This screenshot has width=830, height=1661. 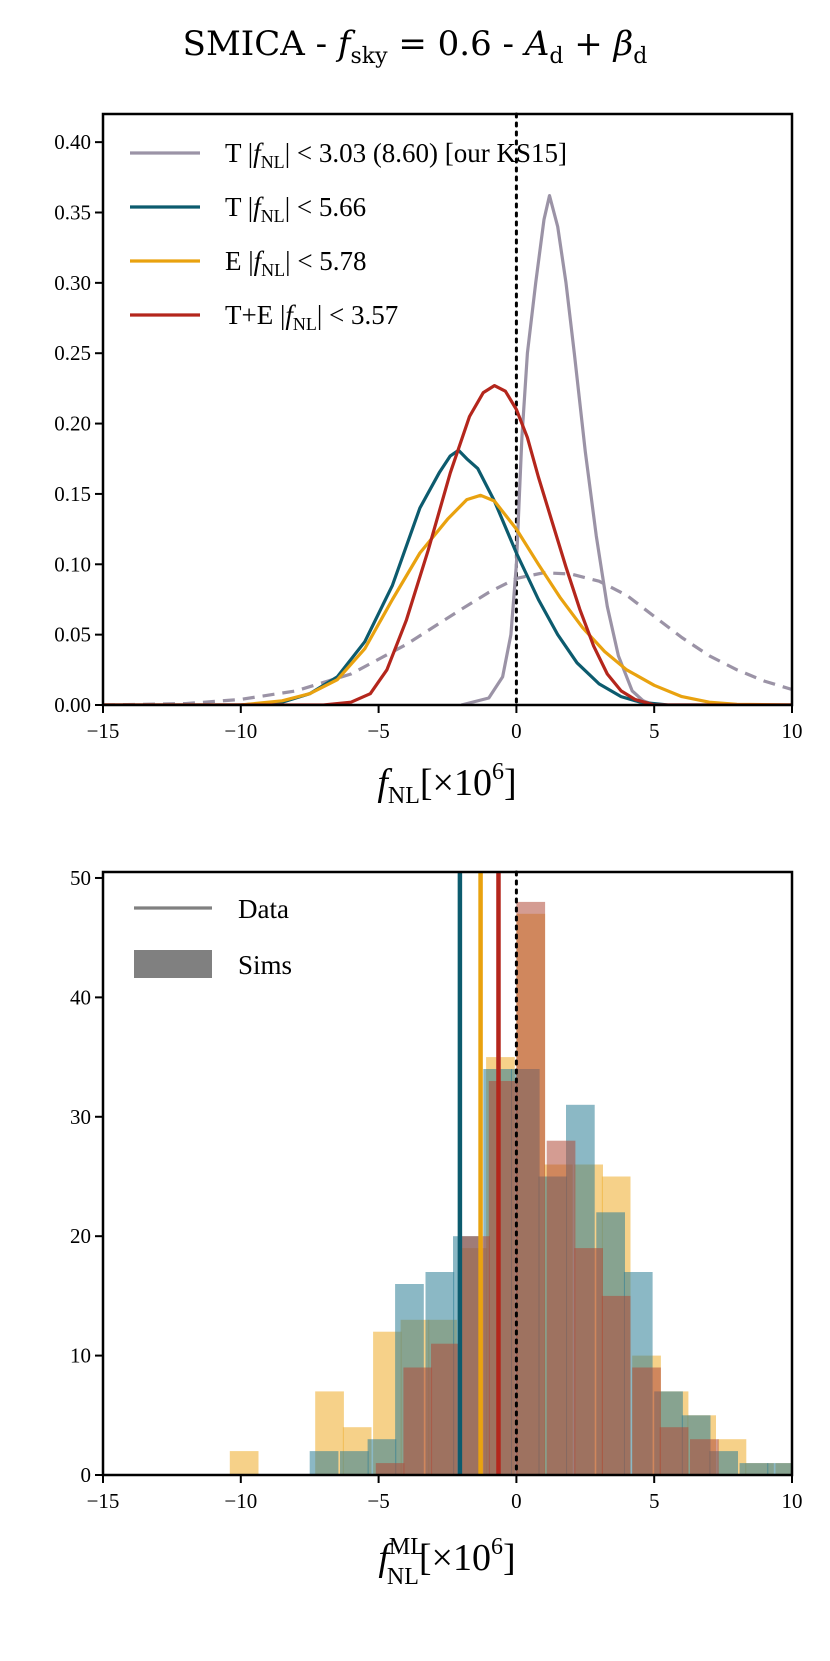 What do you see at coordinates (80, 997) in the screenshot?
I see `y-tick-label: 40` at bounding box center [80, 997].